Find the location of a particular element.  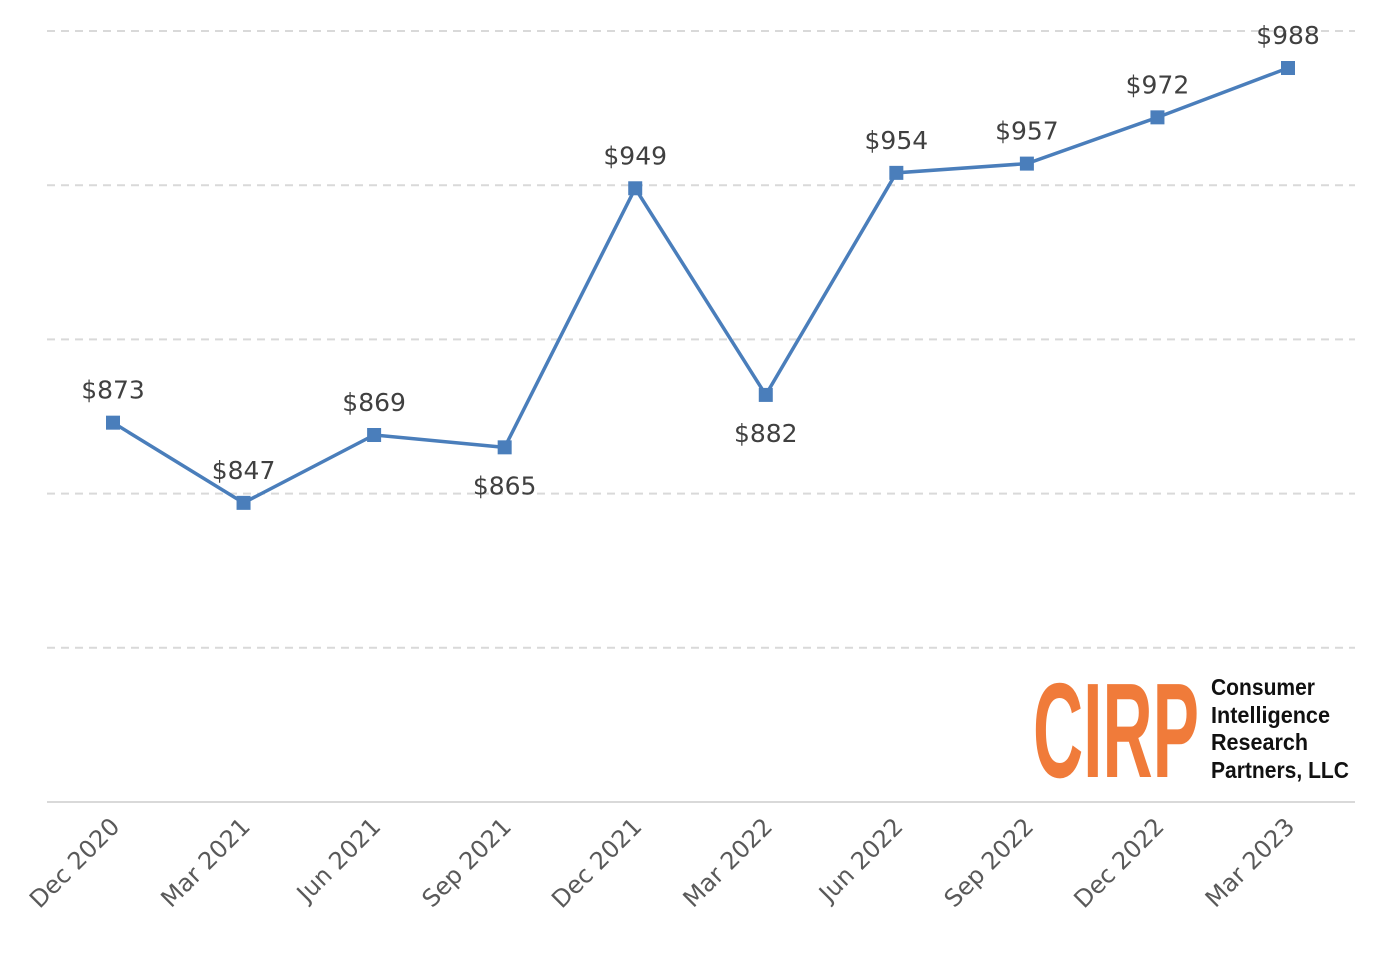

data-label: $882 is located at coordinates (766, 433).